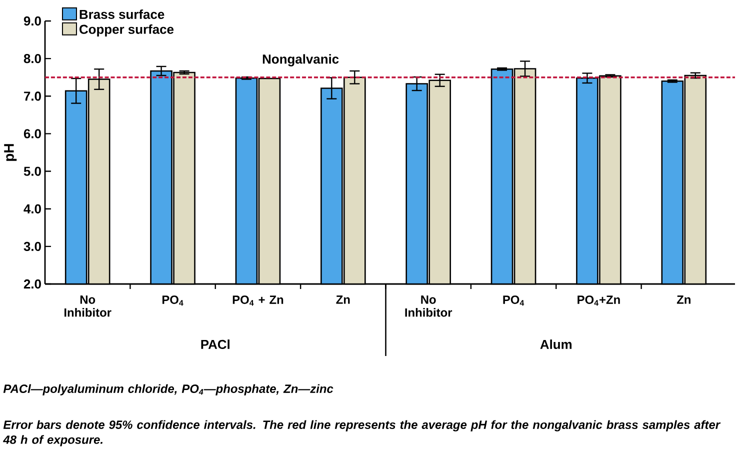  Describe the element at coordinates (215, 345) in the screenshot. I see `text: PACl` at that location.